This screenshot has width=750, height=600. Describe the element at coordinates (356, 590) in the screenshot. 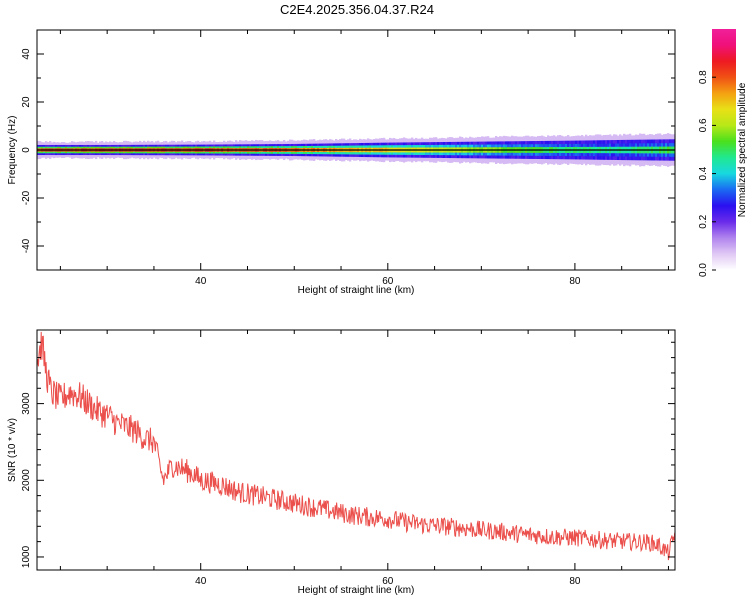

I see `snr-x-axis-label: Height of straight line (km)` at that location.